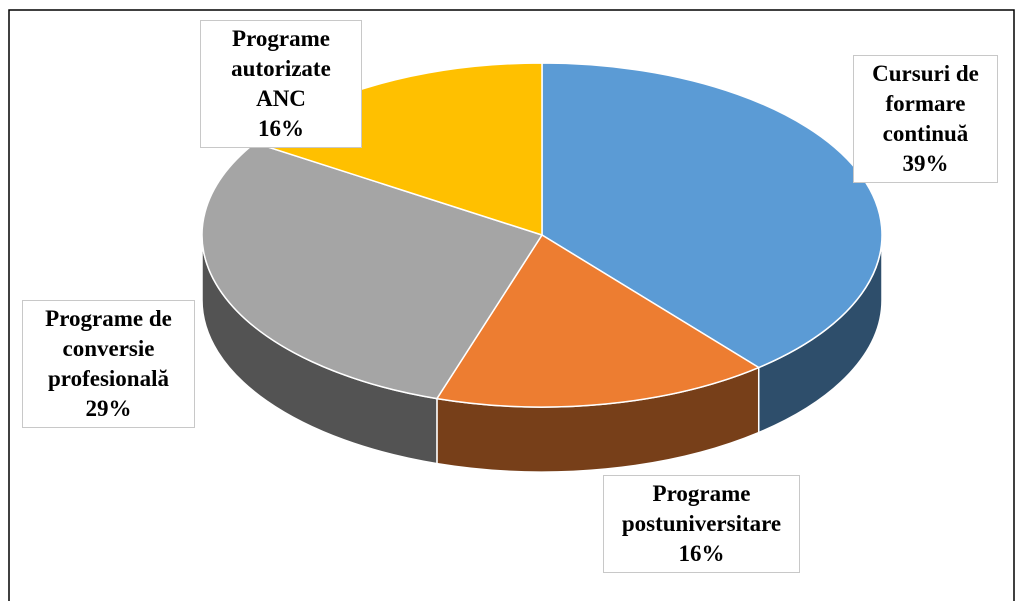 This screenshot has height=601, width=1025. Describe the element at coordinates (108, 408) in the screenshot. I see `value-label: 29%` at that location.